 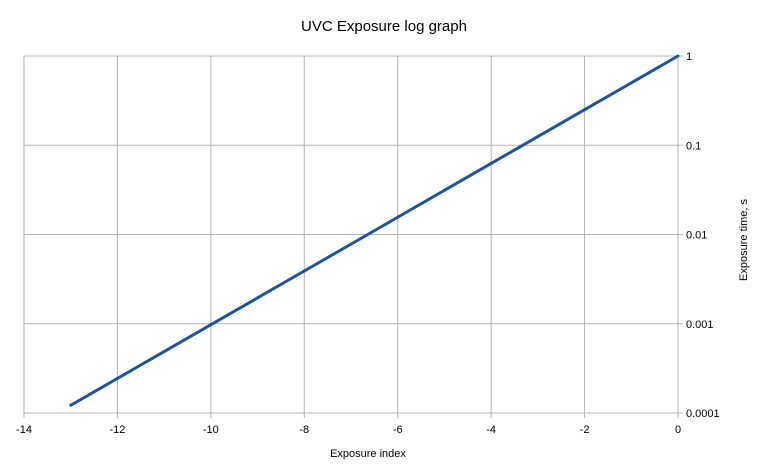 What do you see at coordinates (368, 454) in the screenshot?
I see `x-axis-title: Exposure index` at bounding box center [368, 454].